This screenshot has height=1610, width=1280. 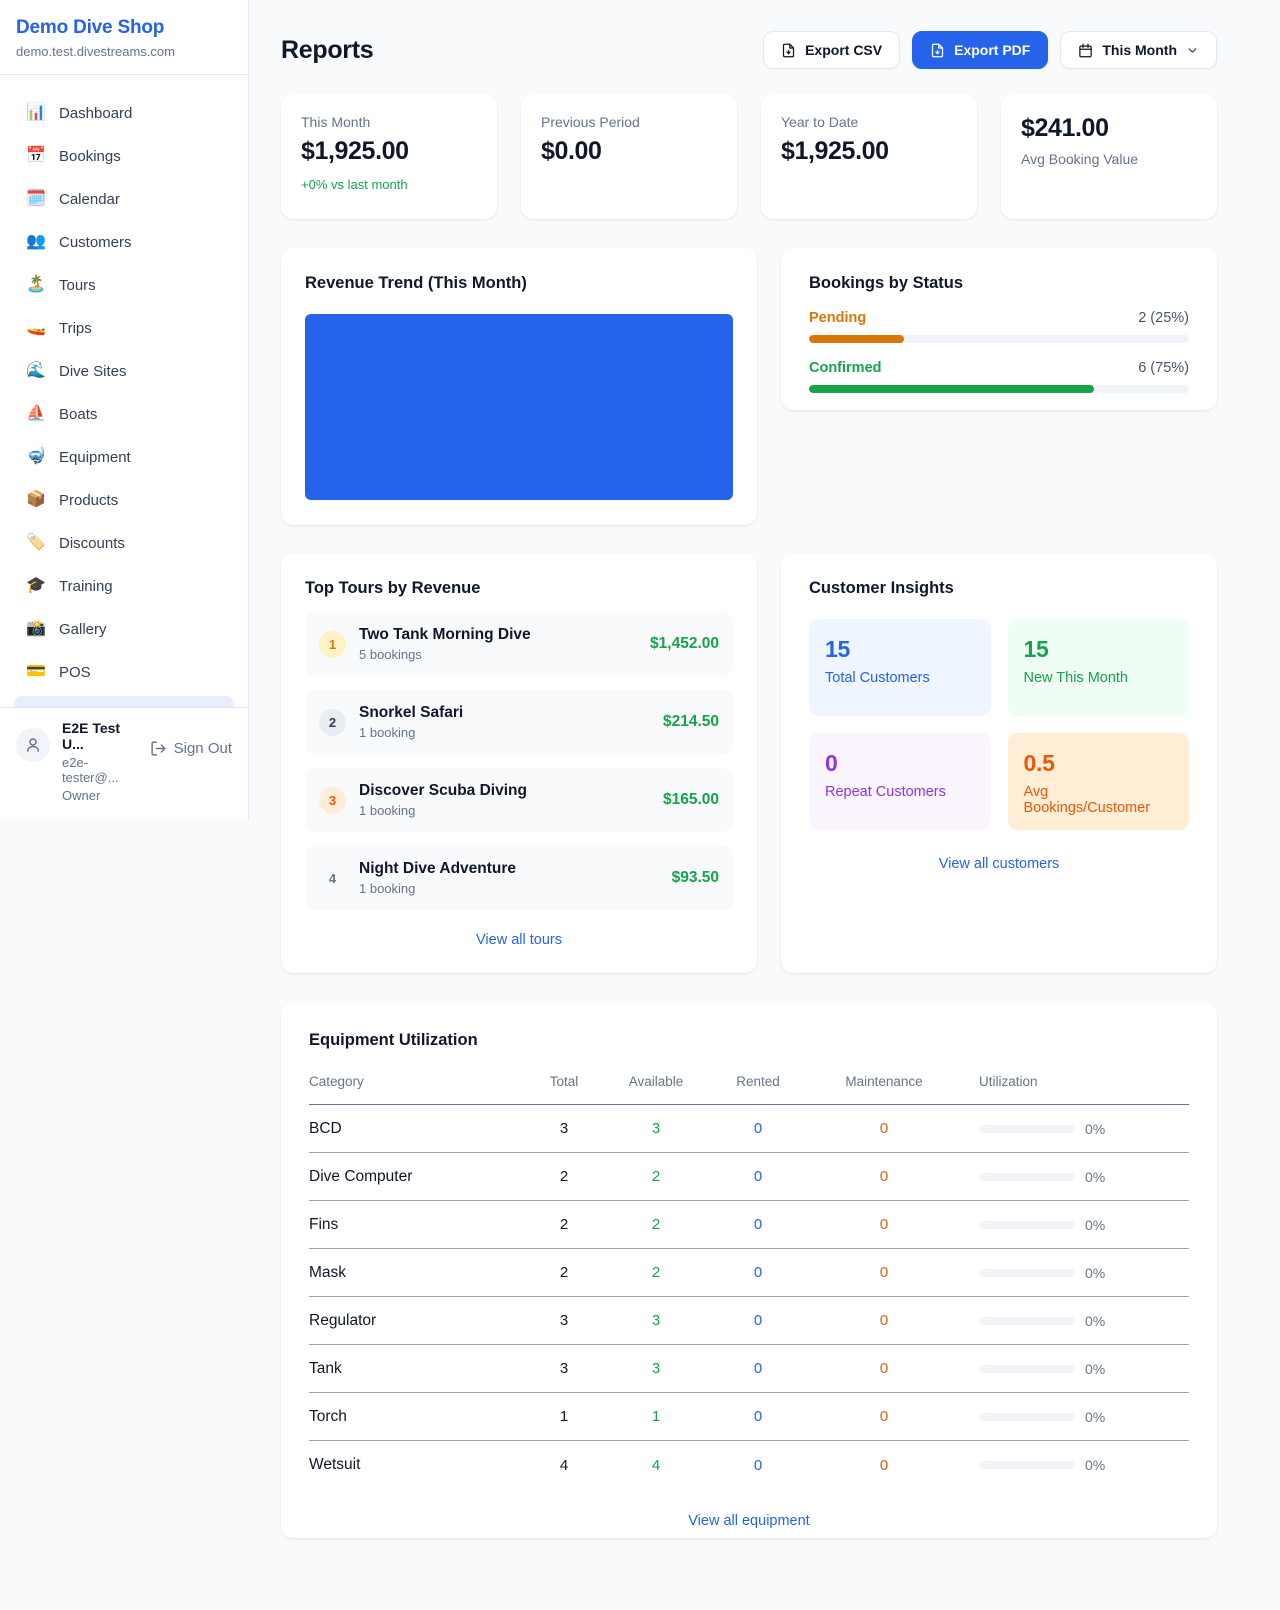 What do you see at coordinates (837, 649) in the screenshot?
I see `tile-value: 15` at bounding box center [837, 649].